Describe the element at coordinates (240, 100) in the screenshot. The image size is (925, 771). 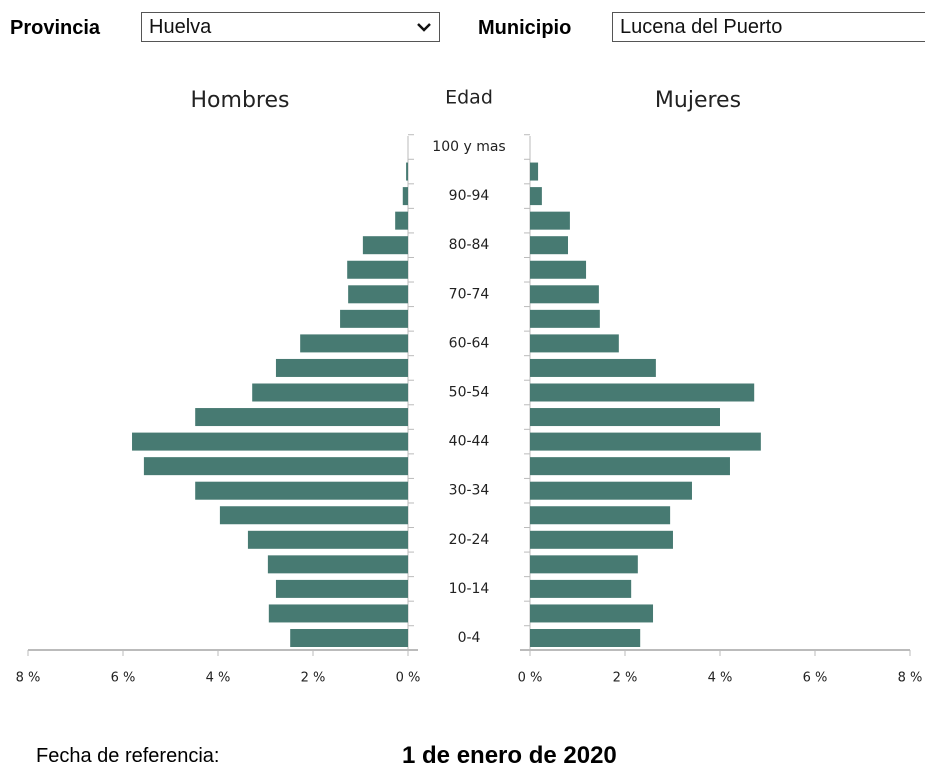
I see `side-title: Hombres` at that location.